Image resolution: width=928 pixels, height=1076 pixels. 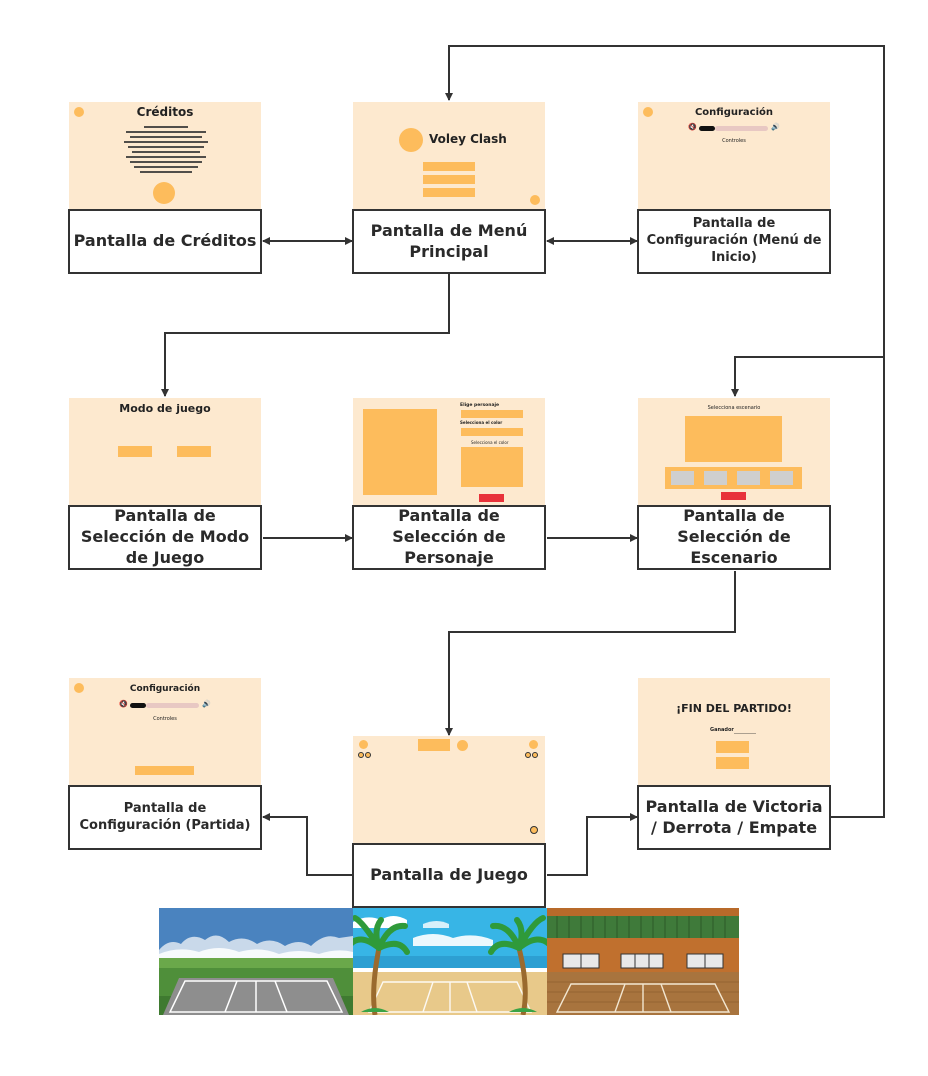 I want to click on creditos-label: Pantalla de Créditos, so click(x=165, y=241).